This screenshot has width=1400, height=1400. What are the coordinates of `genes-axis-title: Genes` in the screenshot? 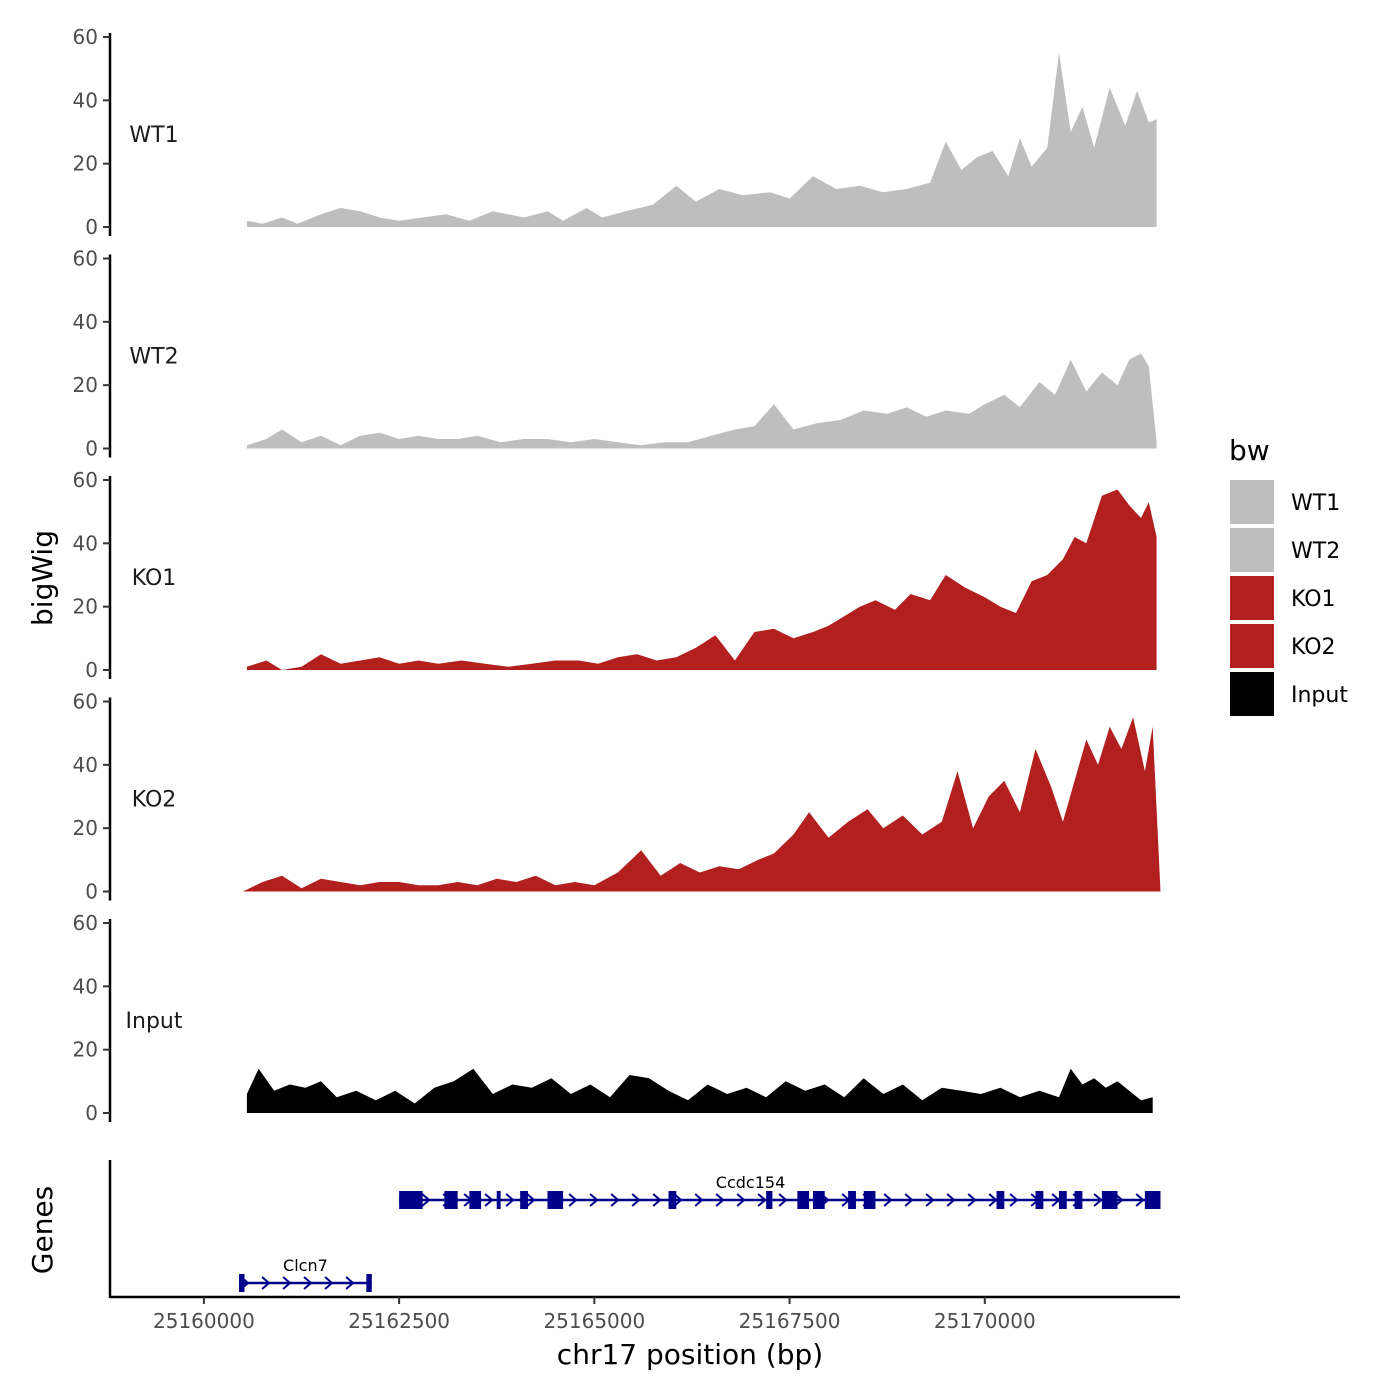 It's located at (42, 1230).